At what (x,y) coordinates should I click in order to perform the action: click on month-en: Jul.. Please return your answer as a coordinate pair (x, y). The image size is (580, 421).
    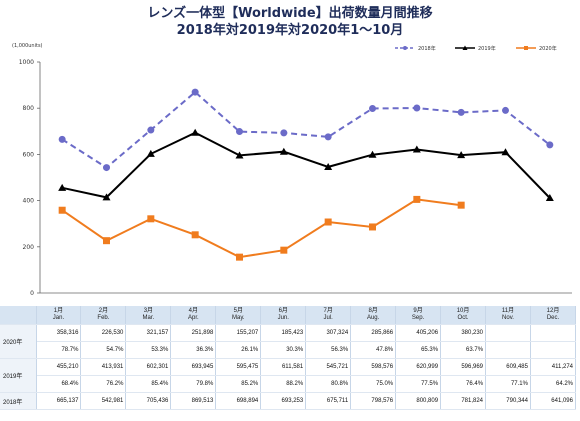
    Looking at the image, I should click on (328, 318).